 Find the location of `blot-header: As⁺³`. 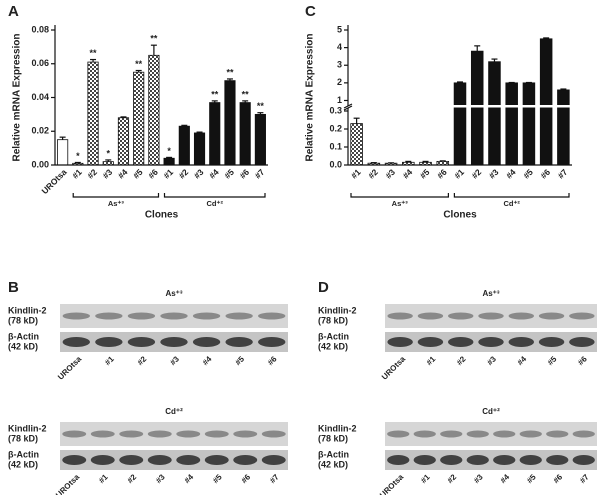

blot-header: As⁺³ is located at coordinates (173, 293).